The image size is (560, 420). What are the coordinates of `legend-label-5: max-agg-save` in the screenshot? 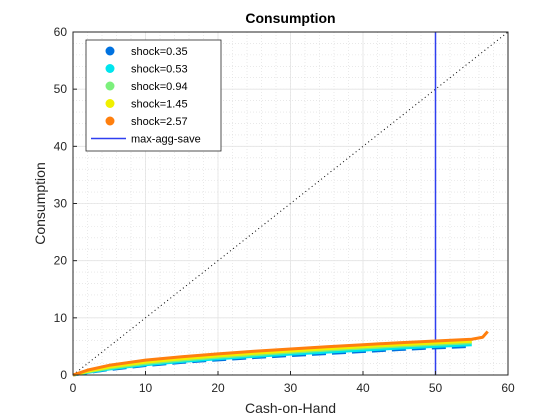 It's located at (166, 140).